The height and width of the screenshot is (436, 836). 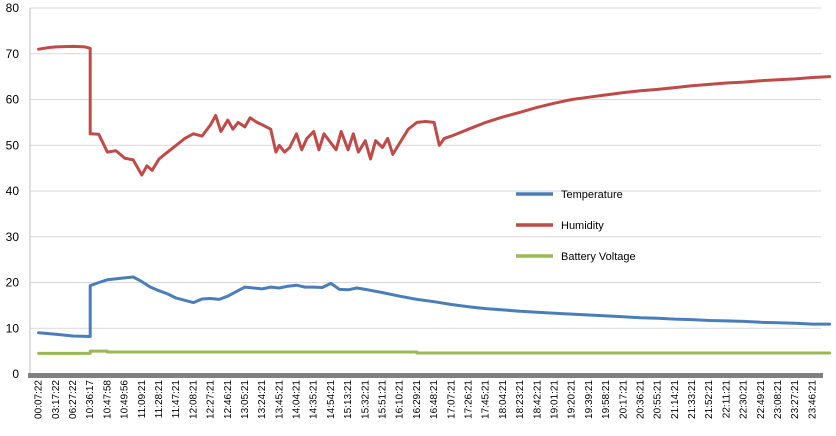 What do you see at coordinates (434, 352) in the screenshot?
I see `series-line-battery-voltage` at bounding box center [434, 352].